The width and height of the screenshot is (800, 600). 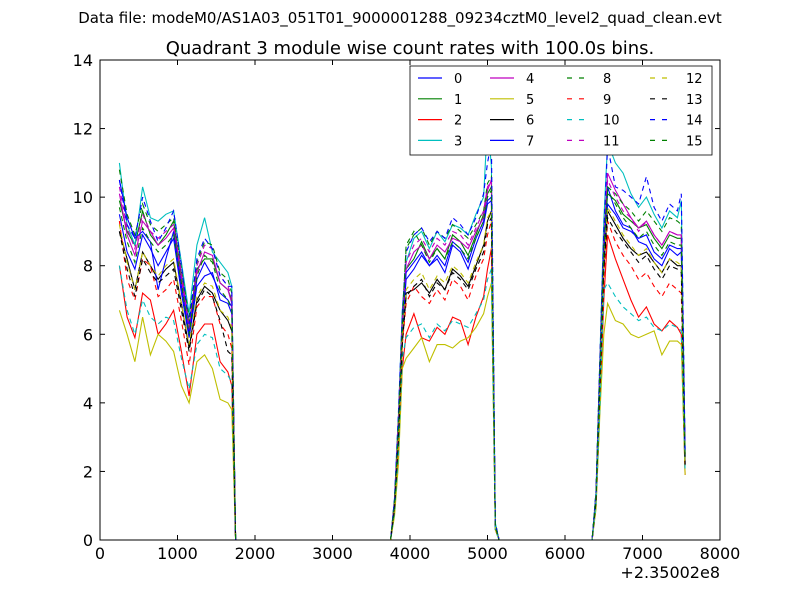 What do you see at coordinates (611, 141) in the screenshot?
I see `legend-label-11: 11` at bounding box center [611, 141].